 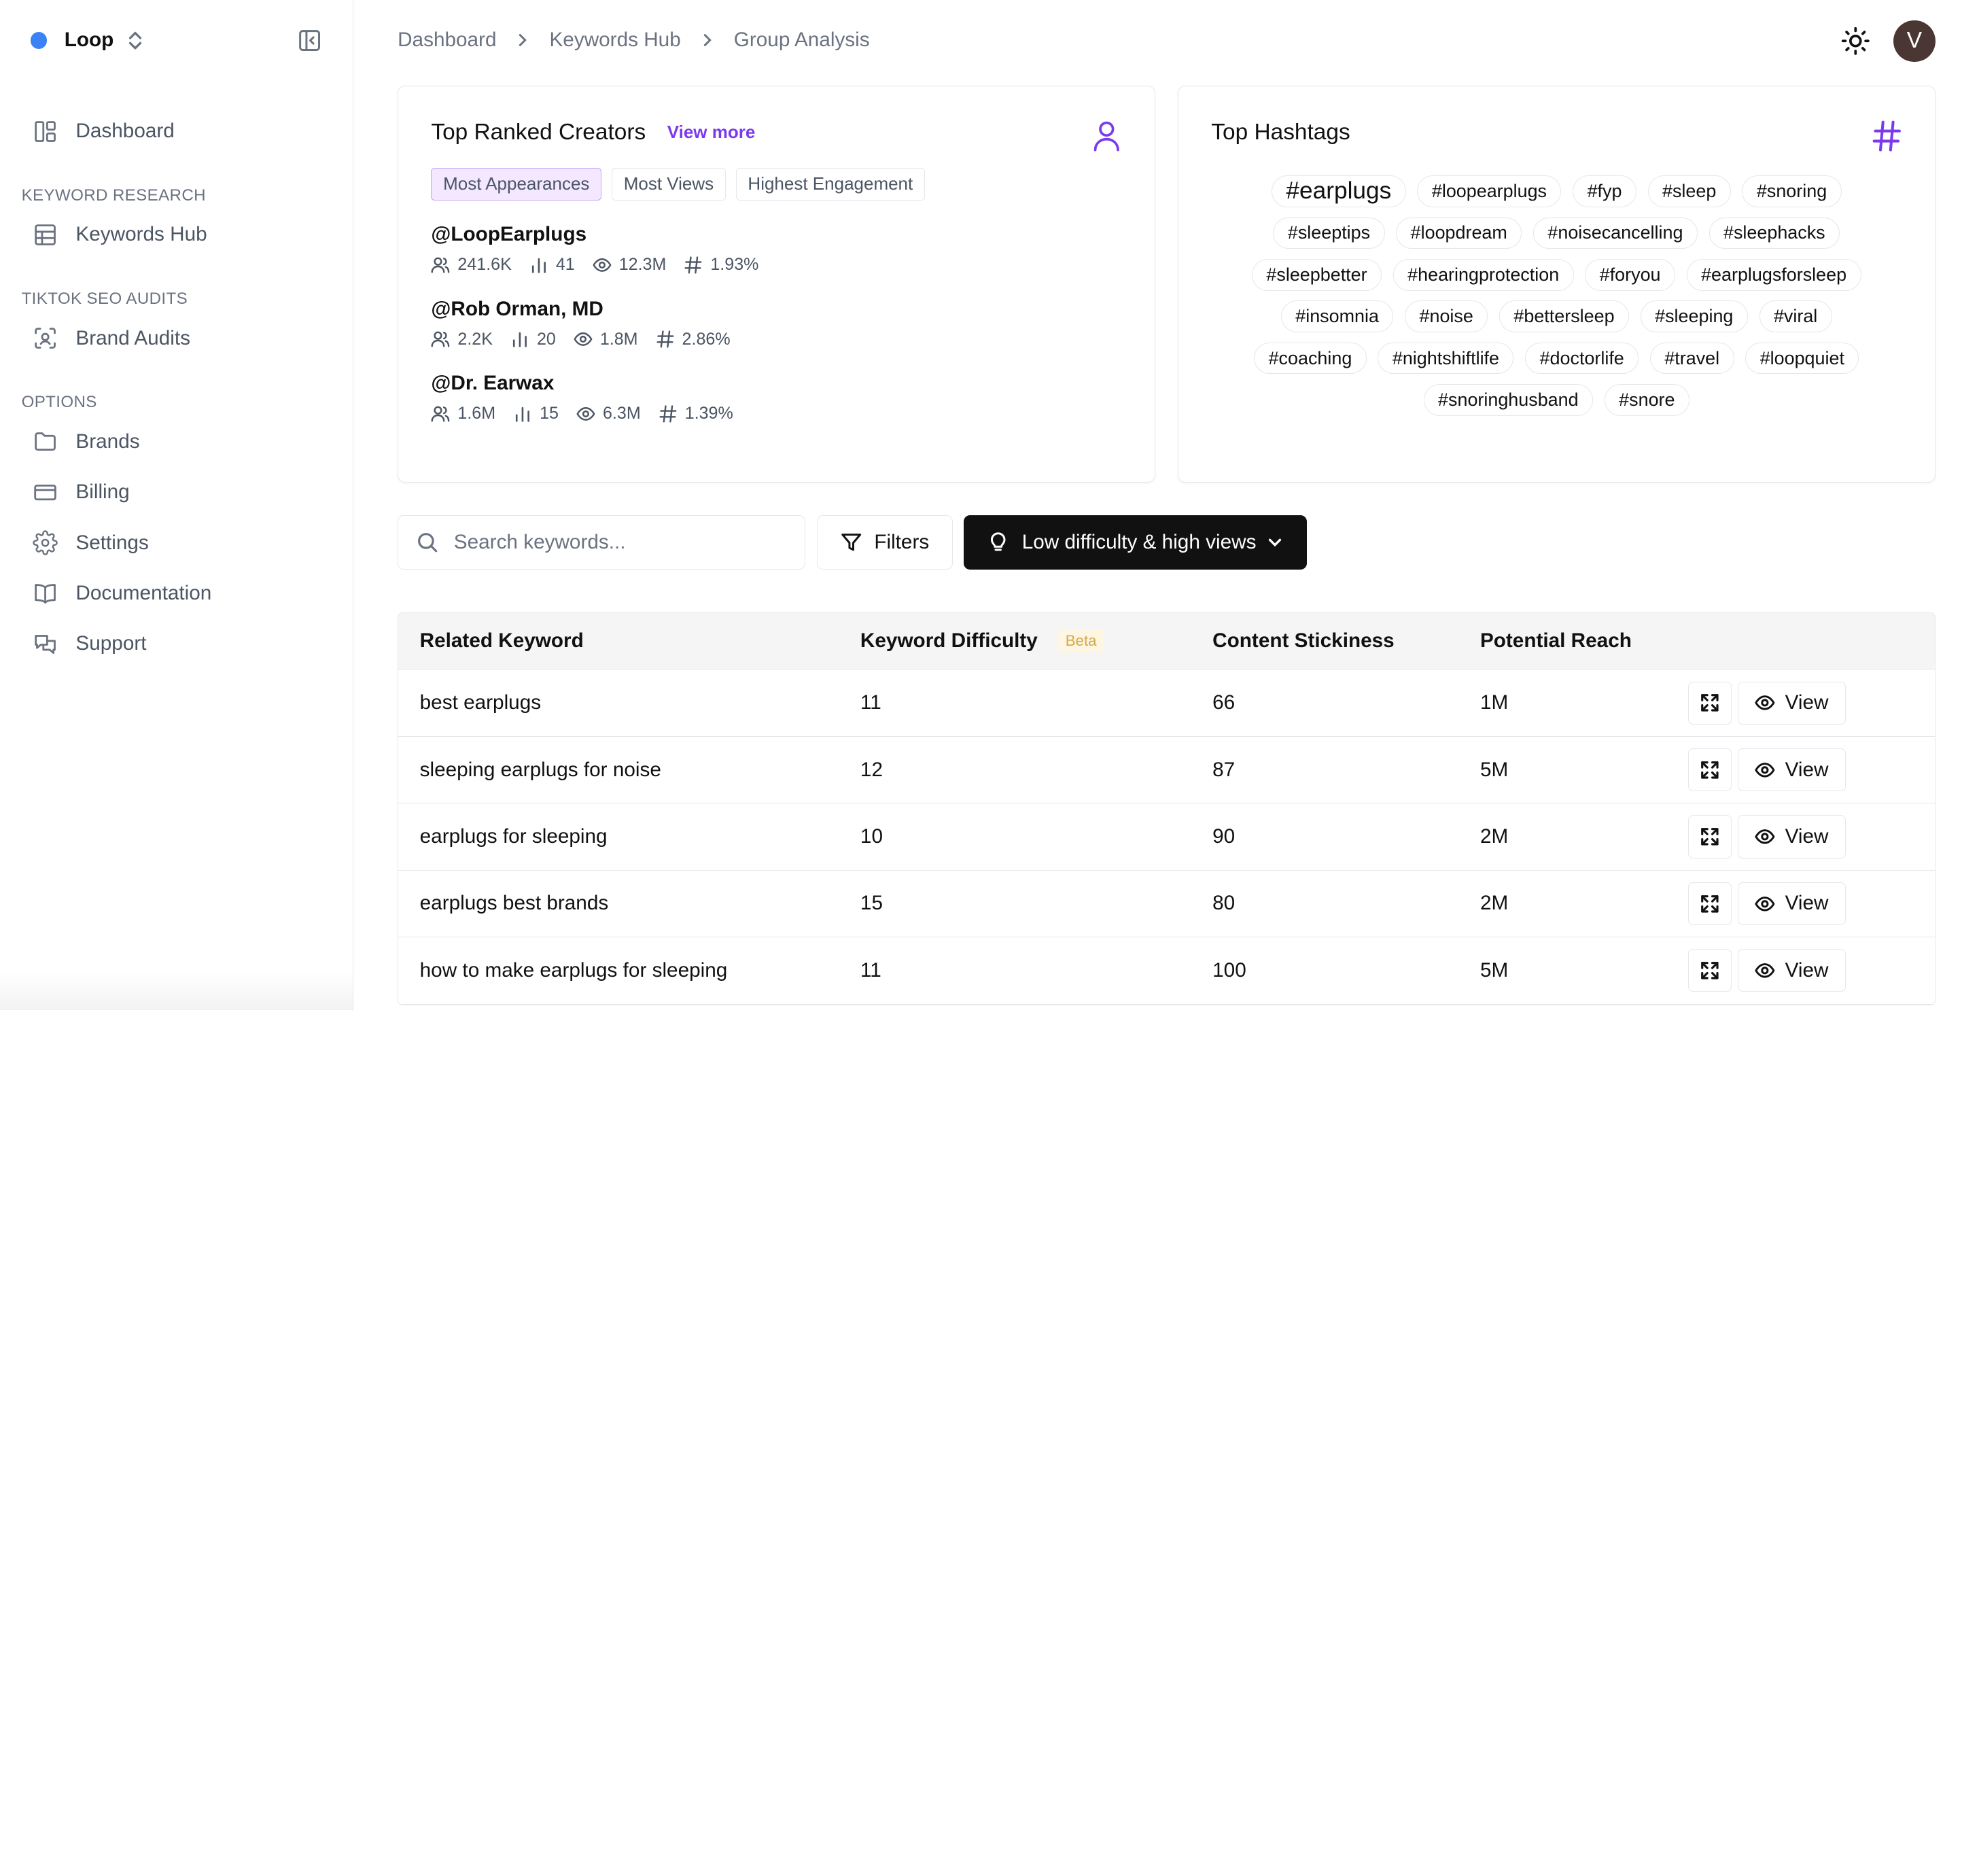 What do you see at coordinates (1167, 703) in the screenshot?
I see `table-row: best earplugs 11 66 1M View` at bounding box center [1167, 703].